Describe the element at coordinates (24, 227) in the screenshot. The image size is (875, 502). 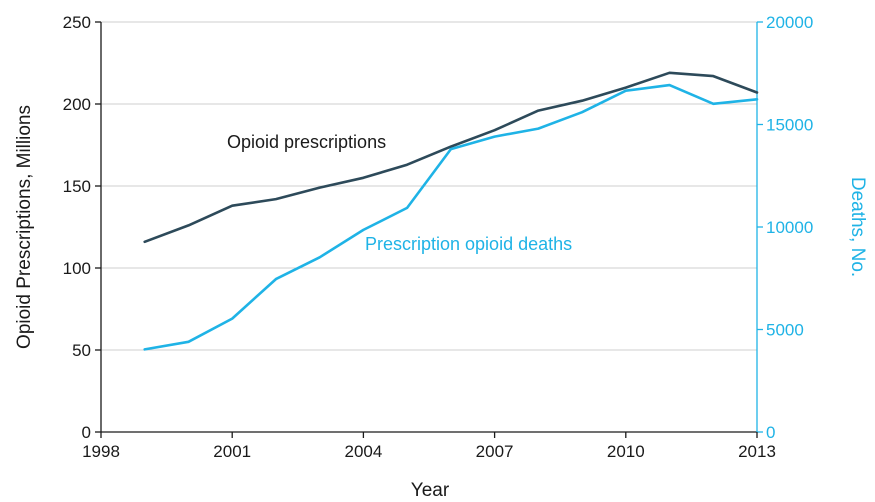
I see `y-axis-title-left: Opioid Prescriptions, Millions` at that location.